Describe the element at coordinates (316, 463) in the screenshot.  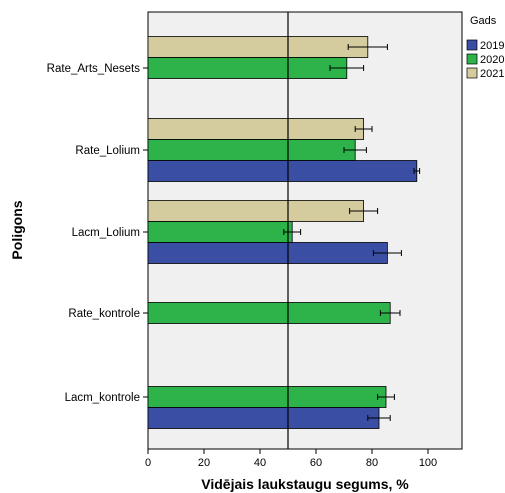
I see `x-tick-label: 60` at that location.